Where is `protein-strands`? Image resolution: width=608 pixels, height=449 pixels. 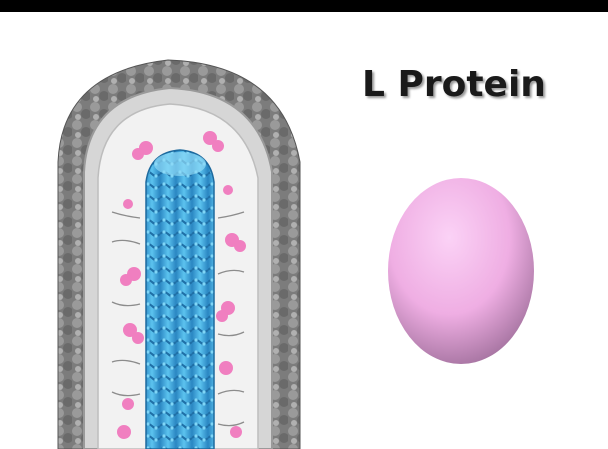 protein-strands is located at coordinates (178, 319).